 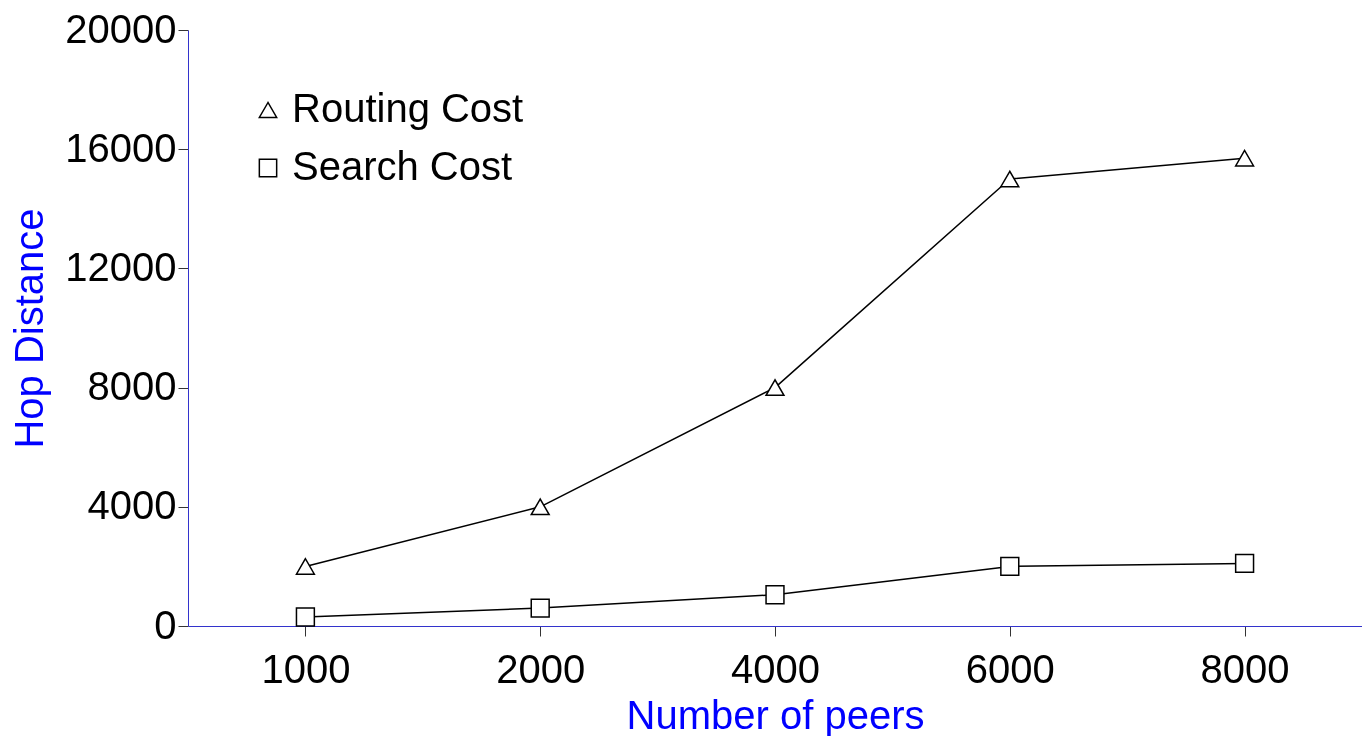 What do you see at coordinates (29, 328) in the screenshot?
I see `y-axis-title: Hop Distance` at bounding box center [29, 328].